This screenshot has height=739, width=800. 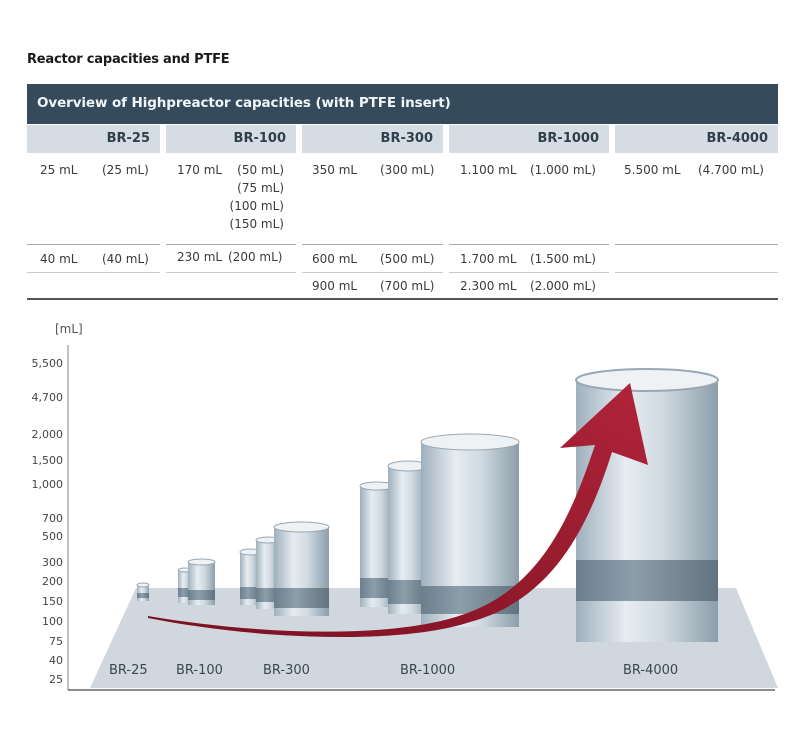 I want to click on column-header-label: BR-4000, so click(x=737, y=138).